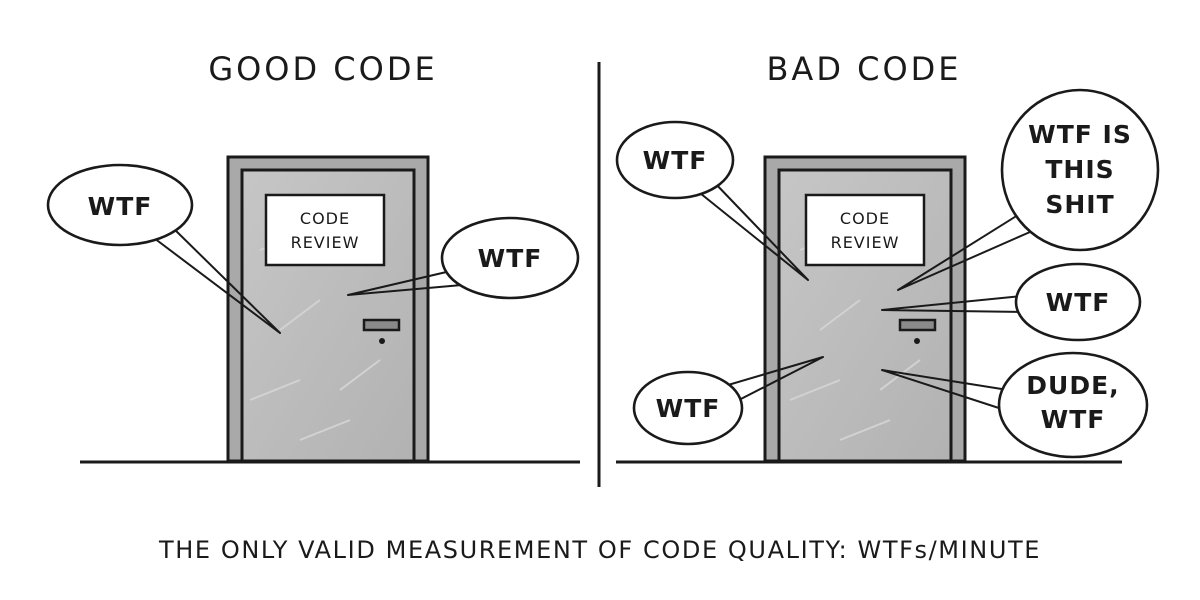  I want to click on bubble-text-line-3: SHIT, so click(1079, 204).